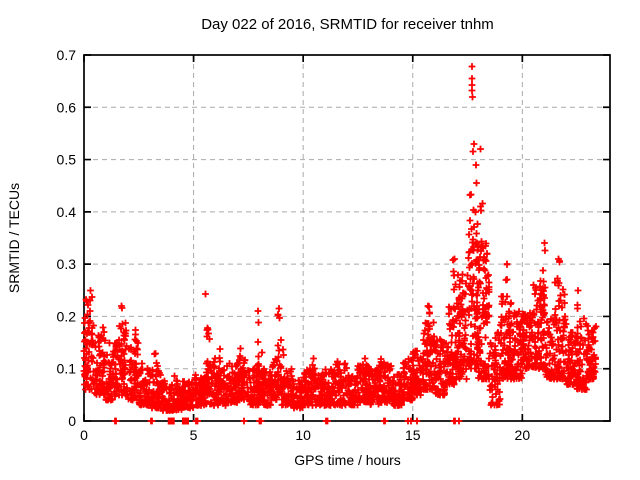 This screenshot has width=640, height=480. What do you see at coordinates (67, 55) in the screenshot?
I see `y-tick-label: 0.7` at bounding box center [67, 55].